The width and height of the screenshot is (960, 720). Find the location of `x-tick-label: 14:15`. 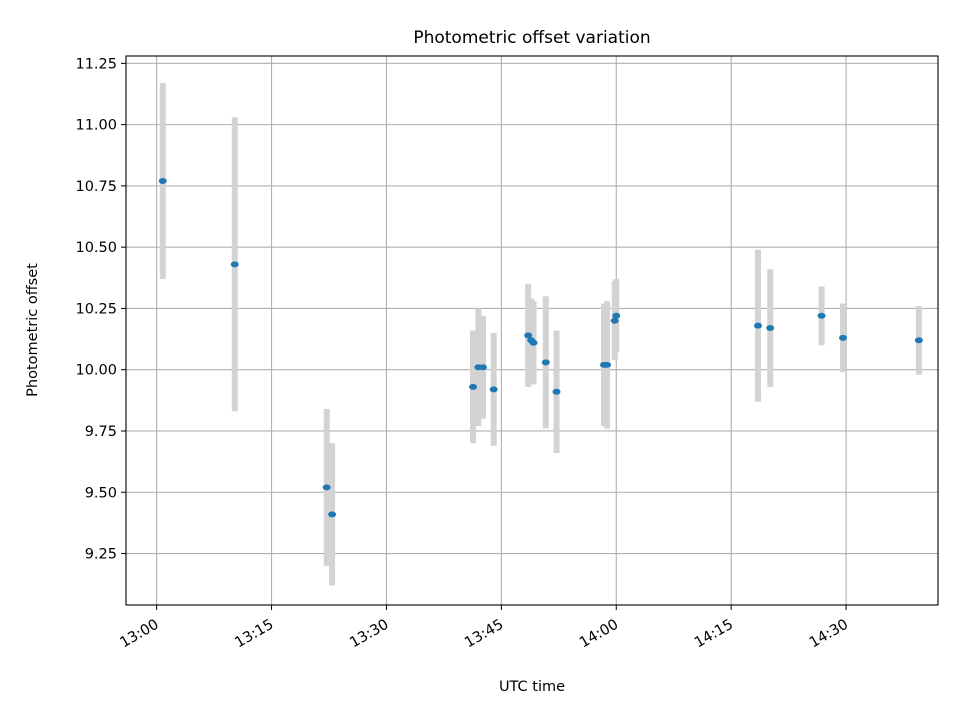

x-tick-label: 14:15 is located at coordinates (714, 634).